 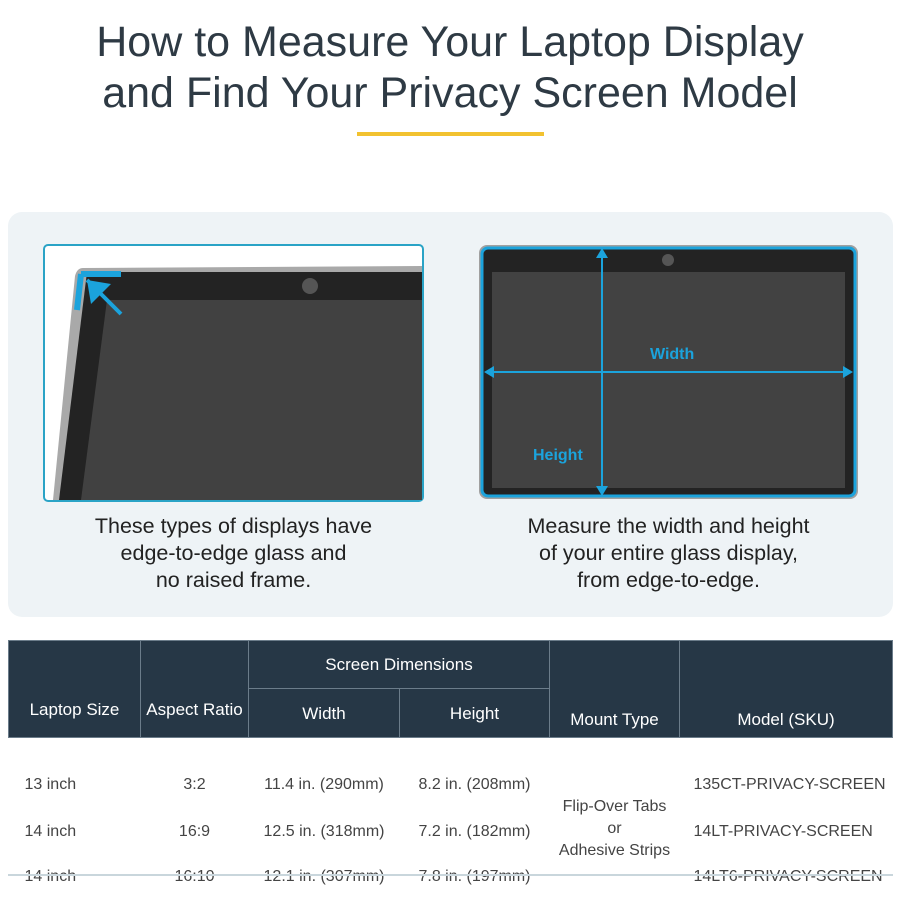 What do you see at coordinates (668, 526) in the screenshot?
I see `caption-line: Measure the width and height` at bounding box center [668, 526].